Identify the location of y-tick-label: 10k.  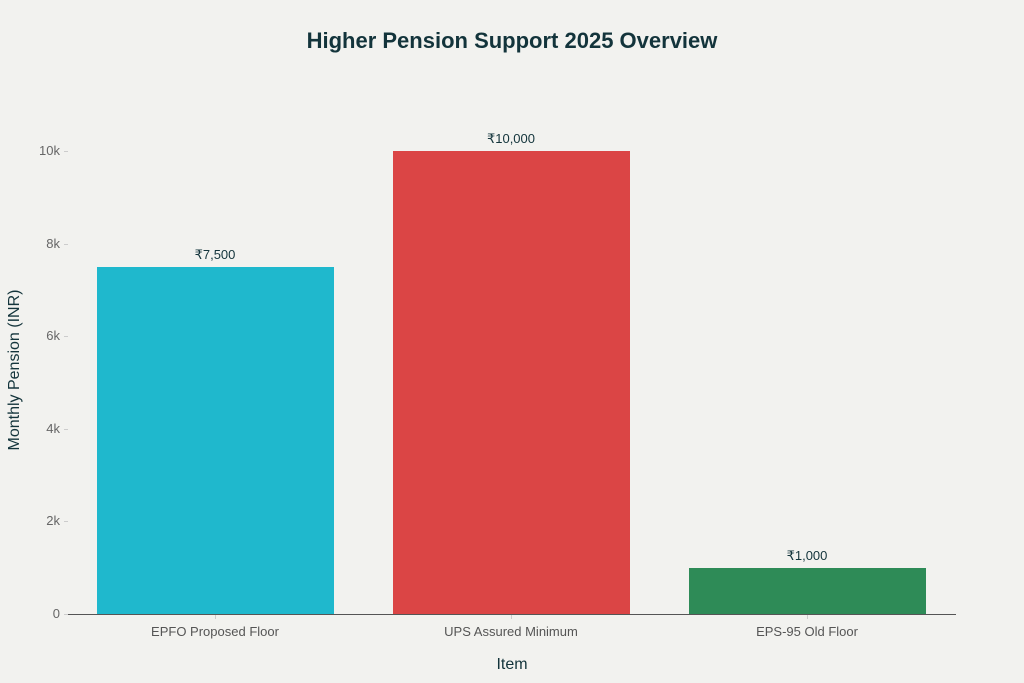
(49, 150).